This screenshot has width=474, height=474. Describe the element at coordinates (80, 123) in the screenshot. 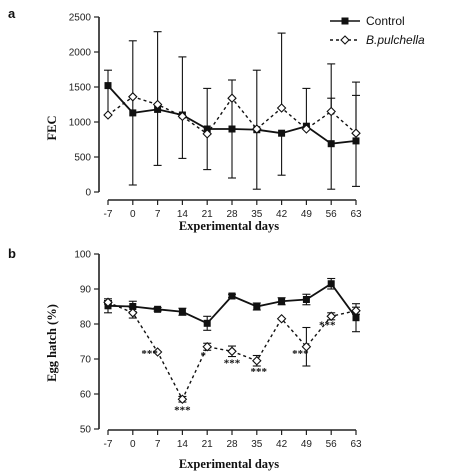

I see `y-tick-label: 1000` at that location.